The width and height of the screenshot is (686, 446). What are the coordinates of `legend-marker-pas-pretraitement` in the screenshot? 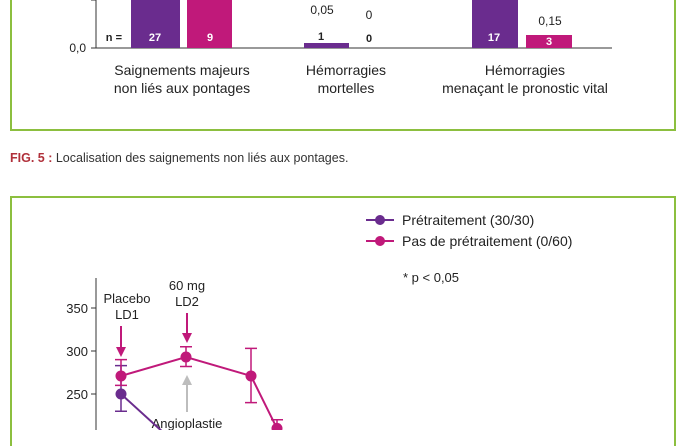 It's located at (380, 241).